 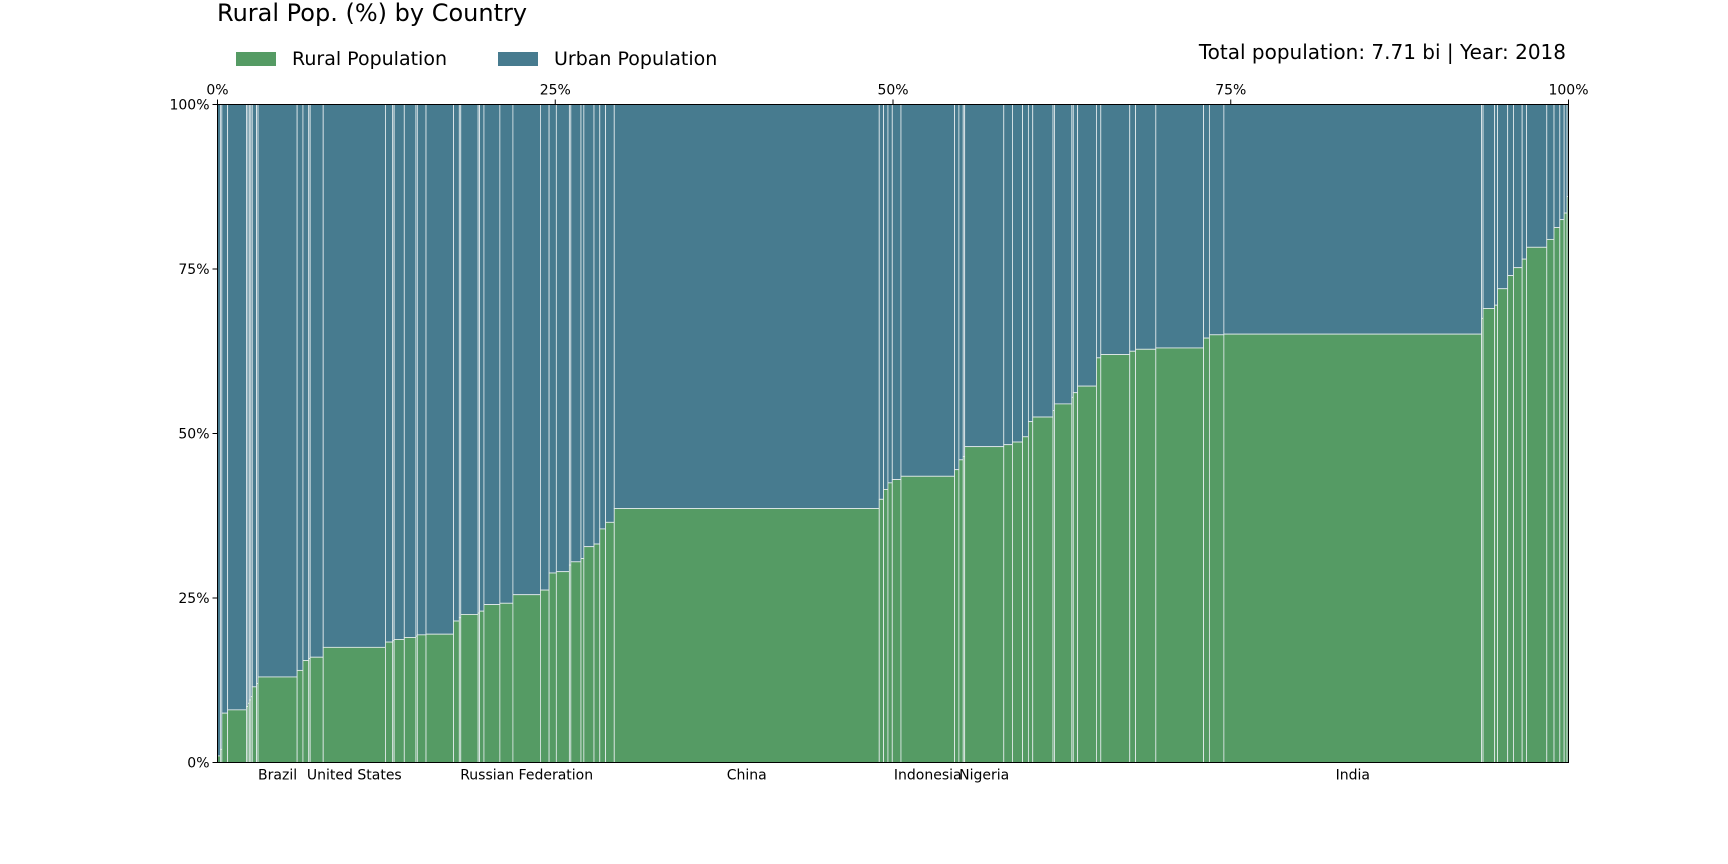 What do you see at coordinates (354, 776) in the screenshot?
I see `country-label: United States` at bounding box center [354, 776].